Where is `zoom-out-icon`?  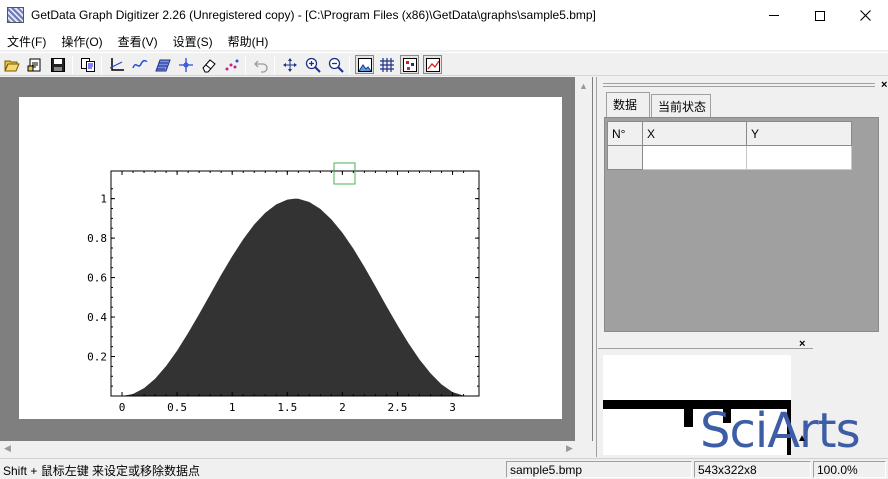
zoom-out-icon is located at coordinates (336, 65).